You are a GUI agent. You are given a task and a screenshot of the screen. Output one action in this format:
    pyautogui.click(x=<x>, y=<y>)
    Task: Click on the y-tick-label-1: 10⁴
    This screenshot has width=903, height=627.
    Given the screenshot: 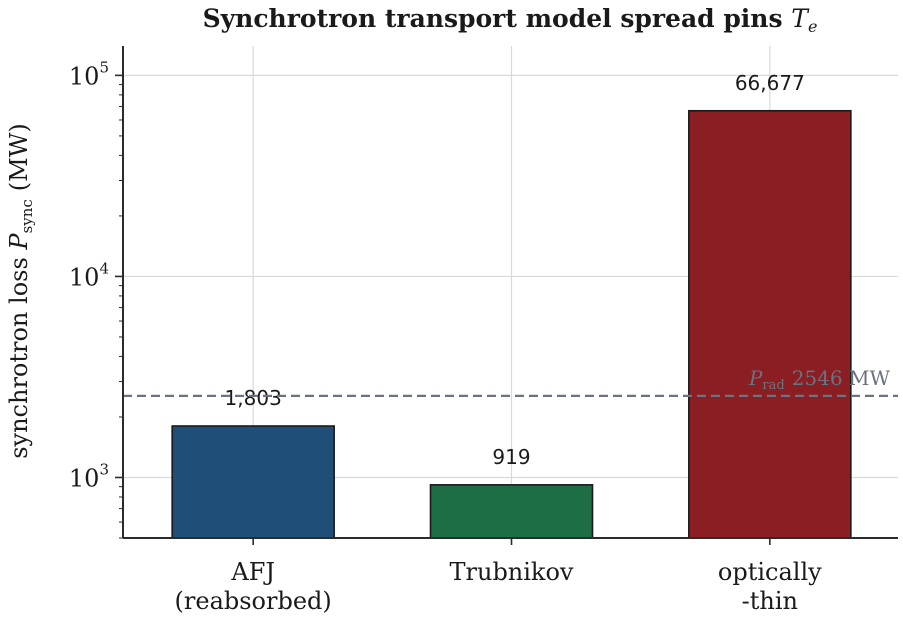 What is the action you would take?
    pyautogui.click(x=89, y=275)
    